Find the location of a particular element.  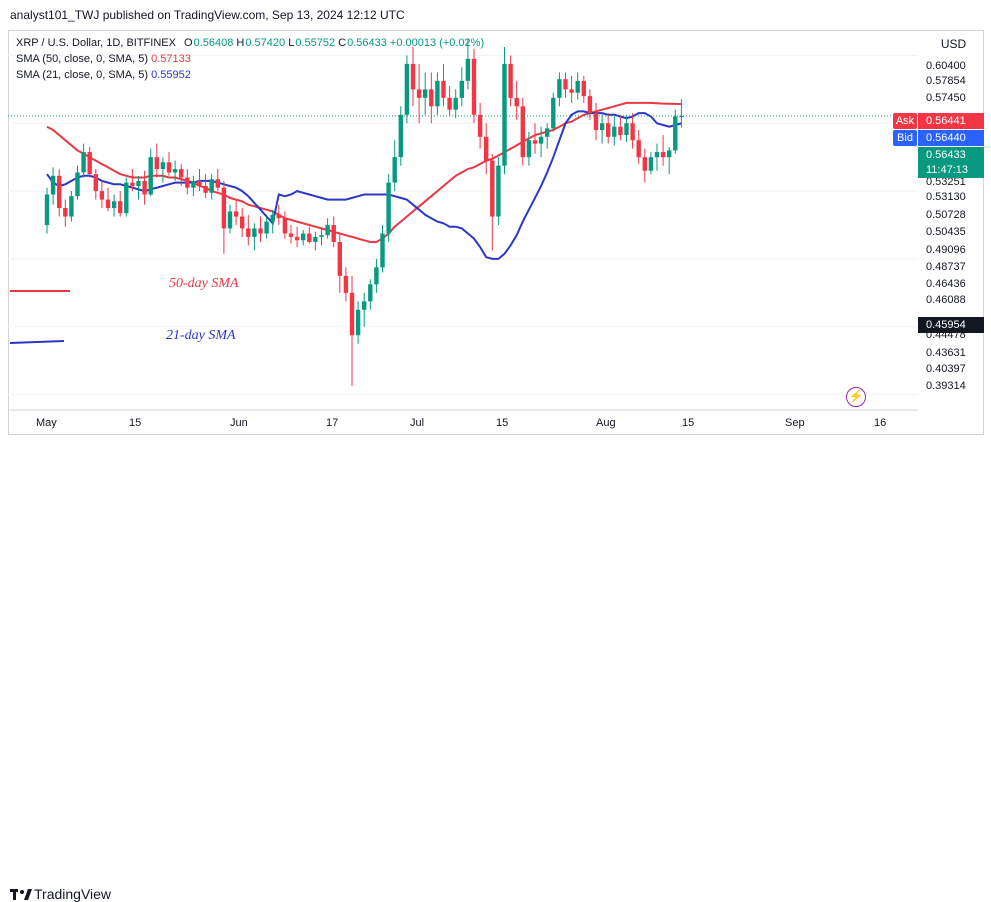

tradingview-brand: TradingView is located at coordinates (73, 894).